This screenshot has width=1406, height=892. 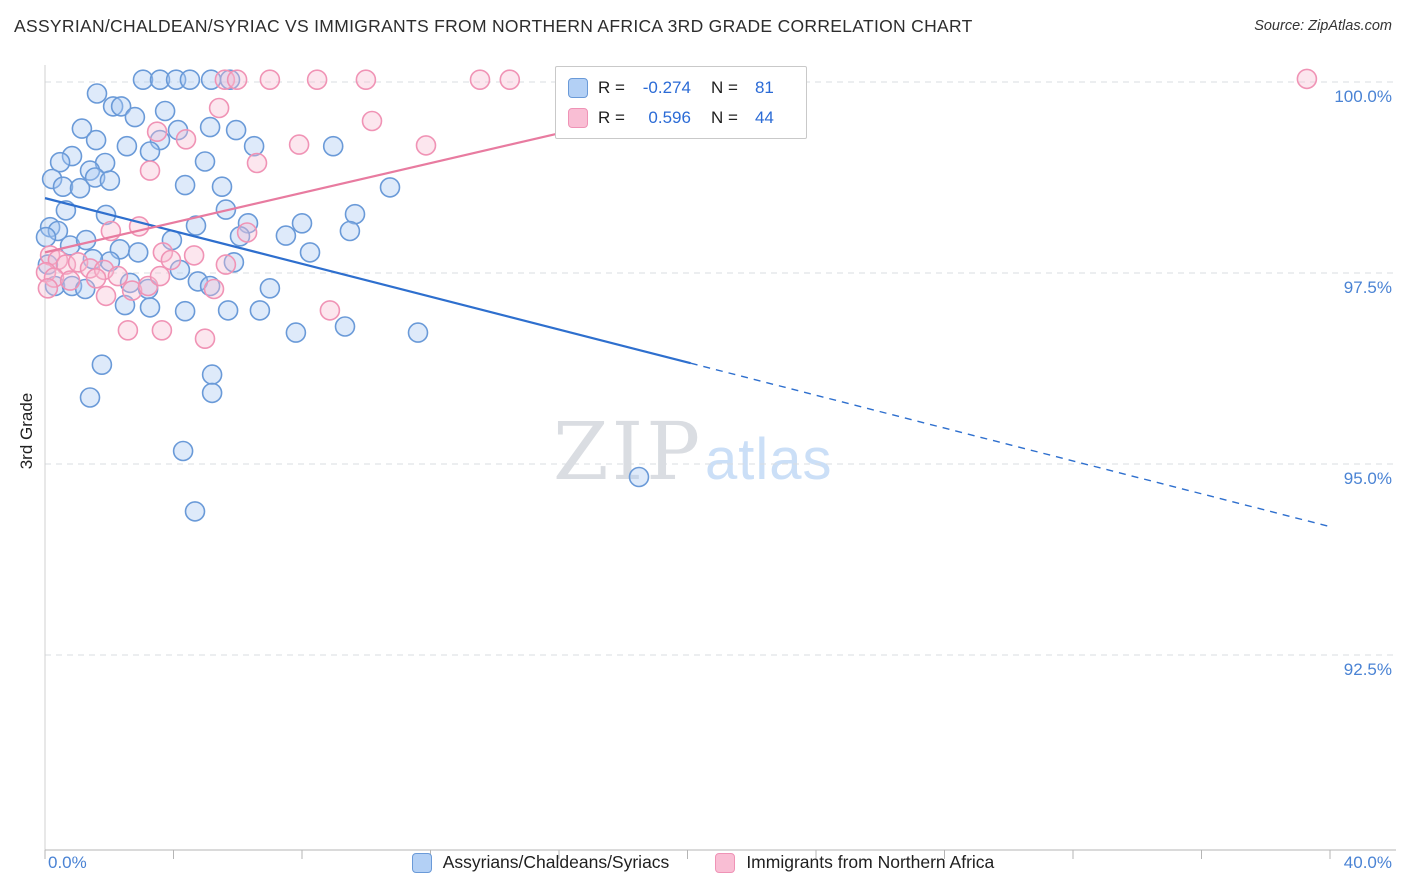 What do you see at coordinates (1367, 478) in the screenshot?
I see `y-axis-tick-label: 95.0%` at bounding box center [1367, 478].